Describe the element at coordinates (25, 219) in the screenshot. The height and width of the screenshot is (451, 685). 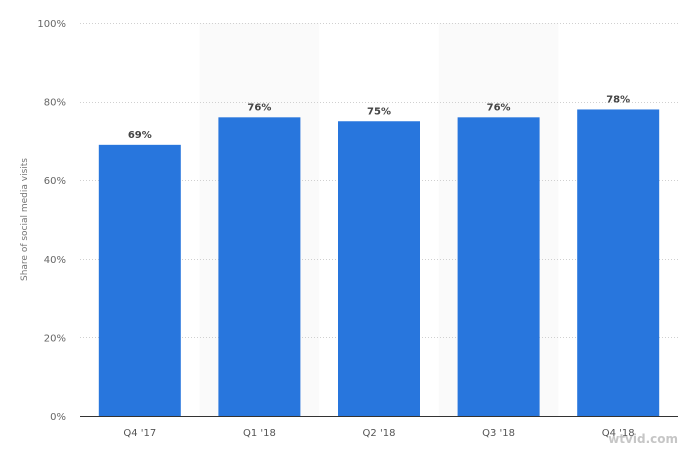
I see `y-axis-title: Share of social media visits` at that location.